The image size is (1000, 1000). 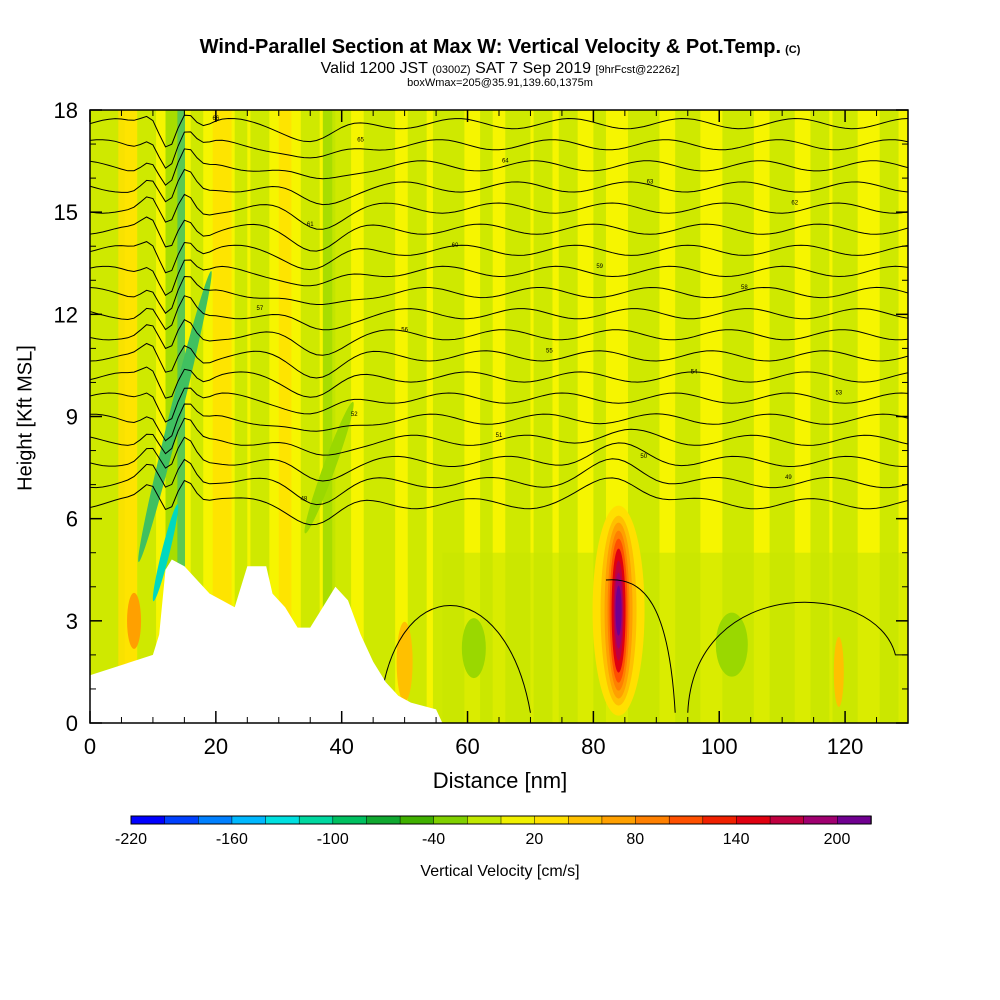 What do you see at coordinates (650, 183) in the screenshot?
I see `contour-label: 63` at bounding box center [650, 183].